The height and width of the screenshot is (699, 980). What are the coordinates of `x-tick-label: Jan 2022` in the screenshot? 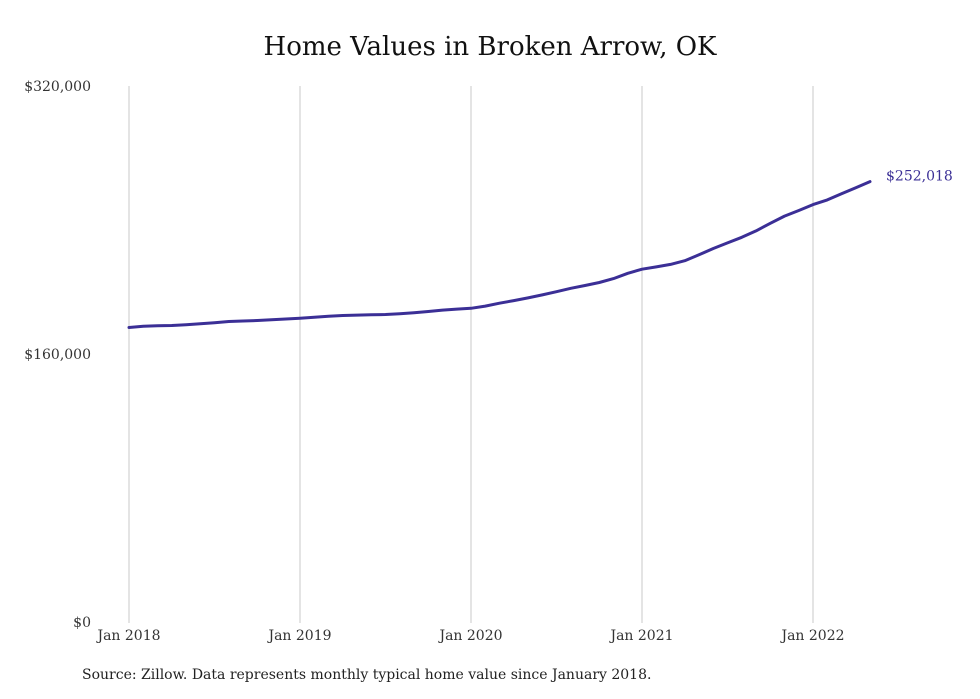 It's located at (811, 636).